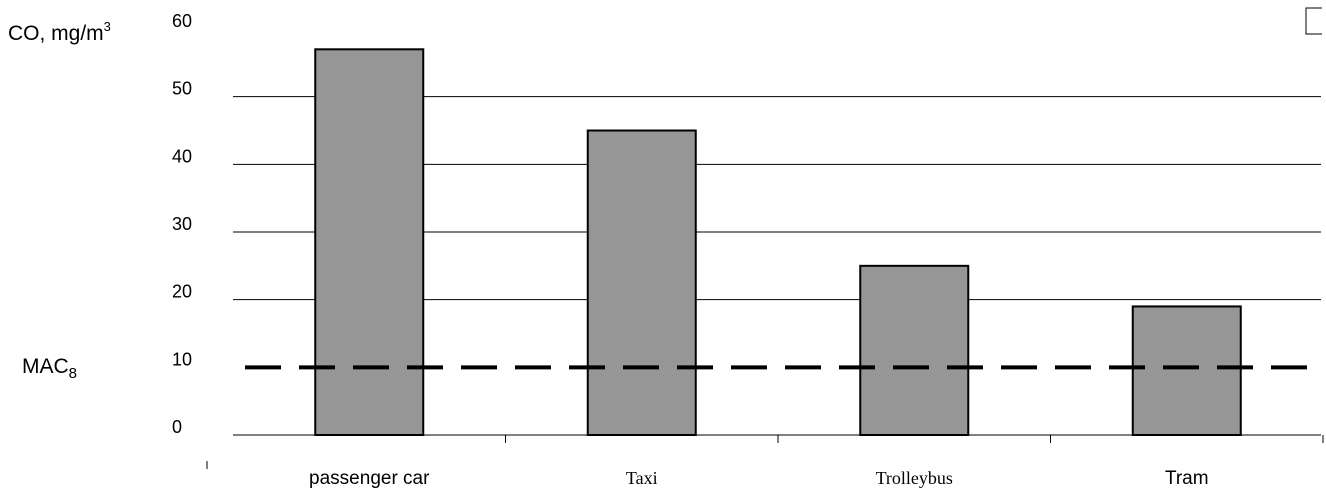 Image resolution: width=1326 pixels, height=492 pixels. I want to click on y-tick-labels: 60 50 40 30 20 10 0, so click(182, 224).